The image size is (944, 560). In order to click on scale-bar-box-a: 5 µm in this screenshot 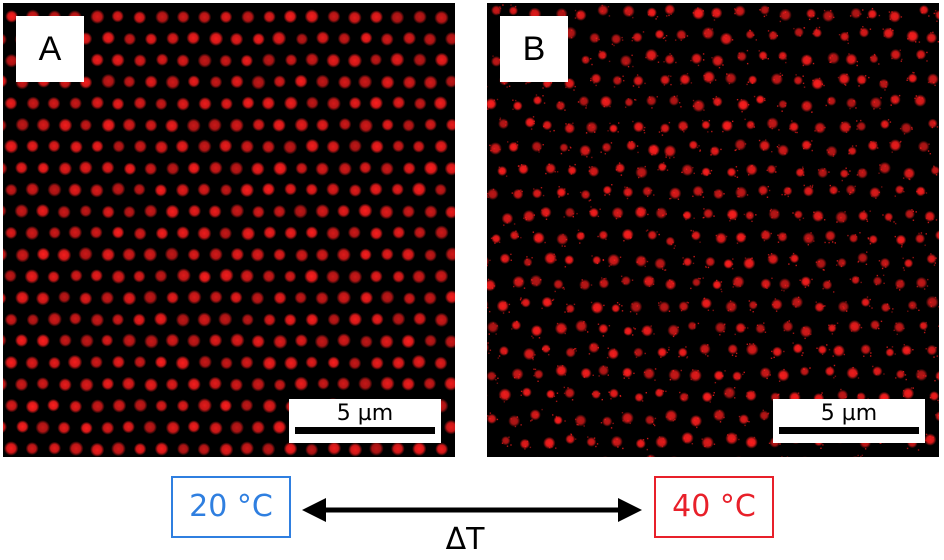, I will do `click(365, 421)`.